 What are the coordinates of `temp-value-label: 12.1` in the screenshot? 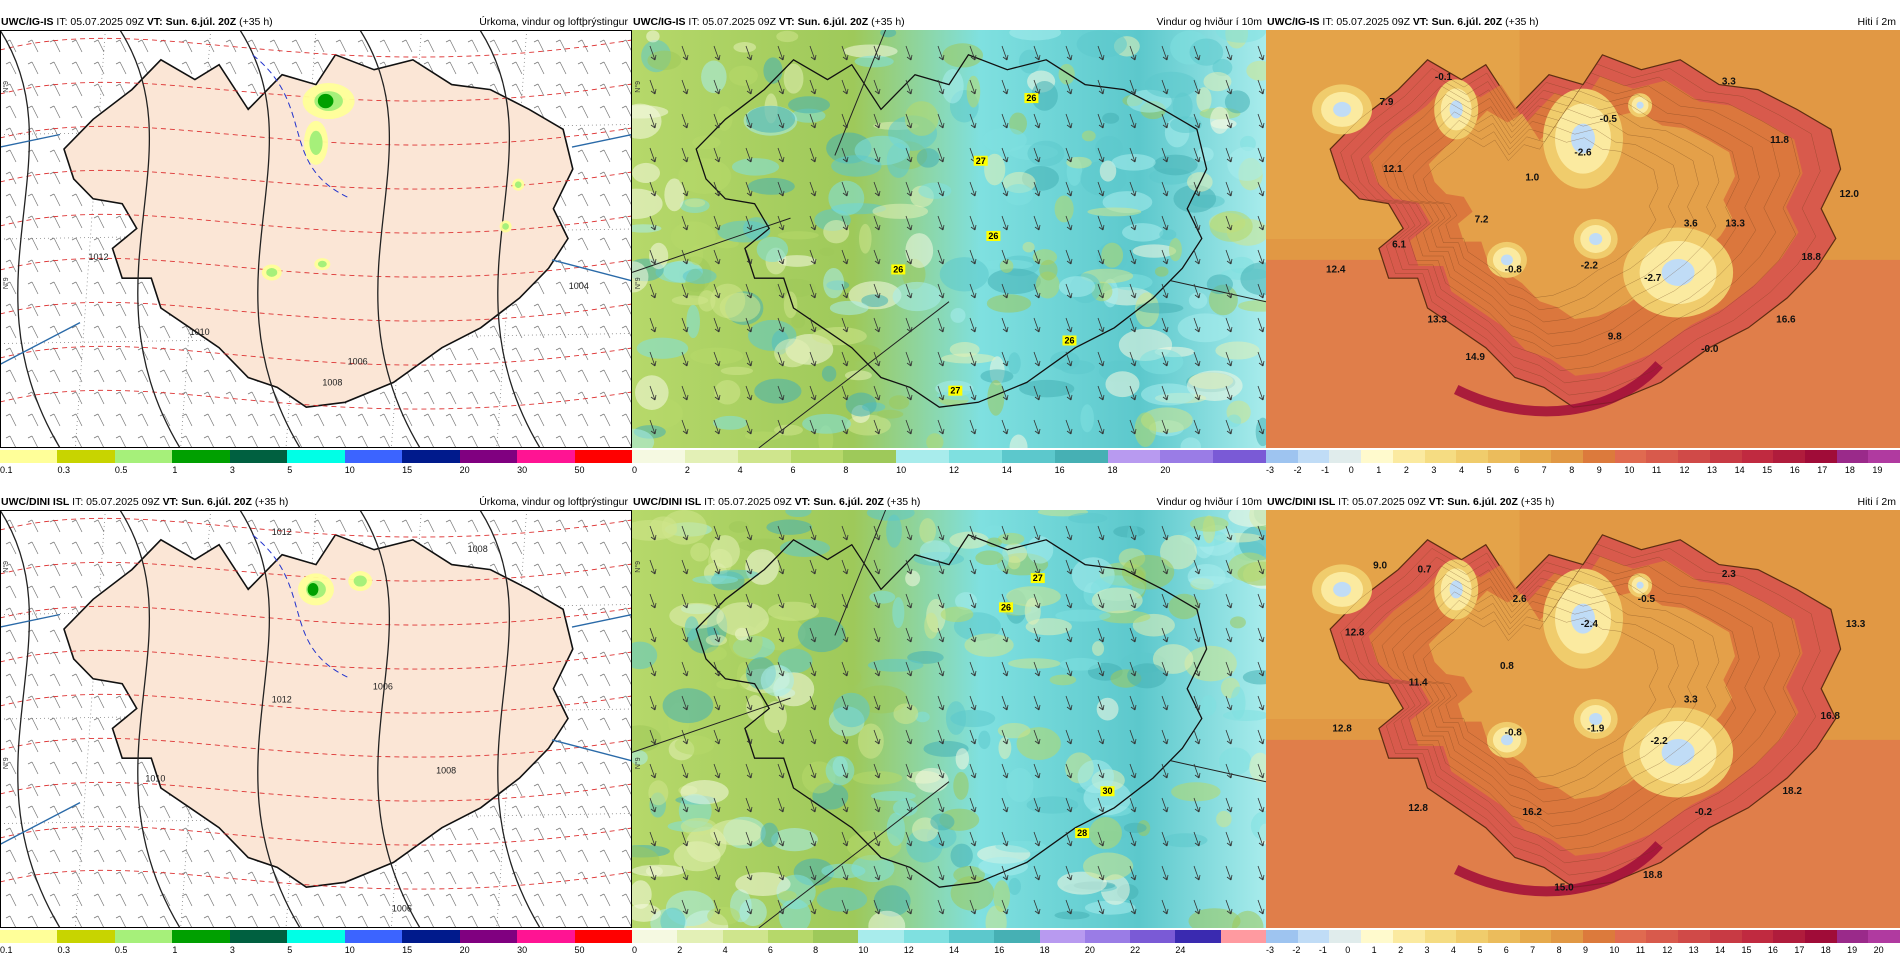 It's located at (1393, 169).